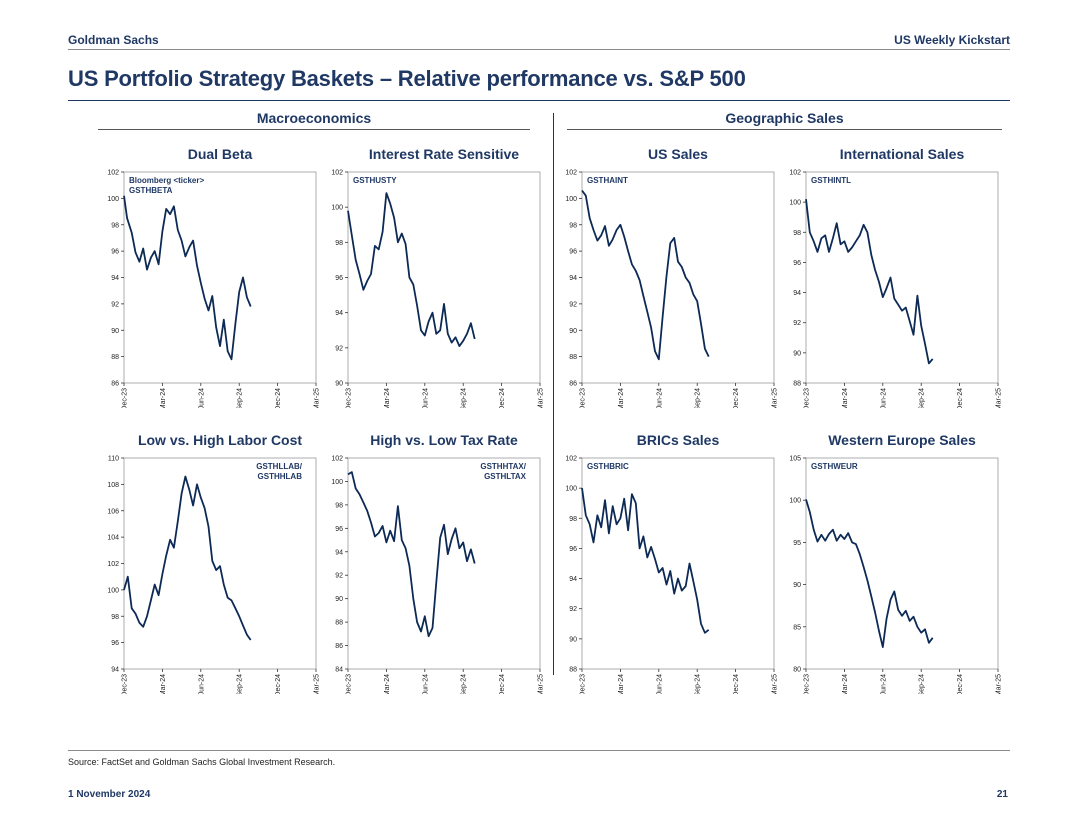  I want to click on y-tick-label: 95, so click(797, 543).